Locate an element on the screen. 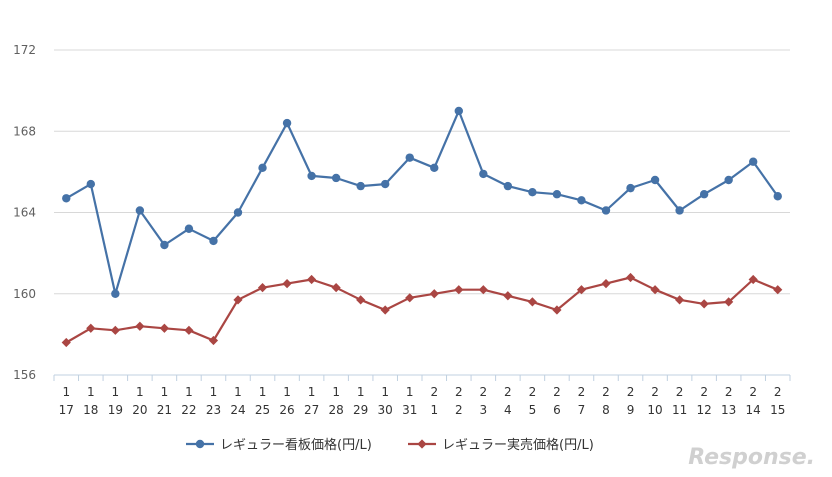 This screenshot has width=832, height=477. x-tick-label-day: 5 is located at coordinates (533, 410).